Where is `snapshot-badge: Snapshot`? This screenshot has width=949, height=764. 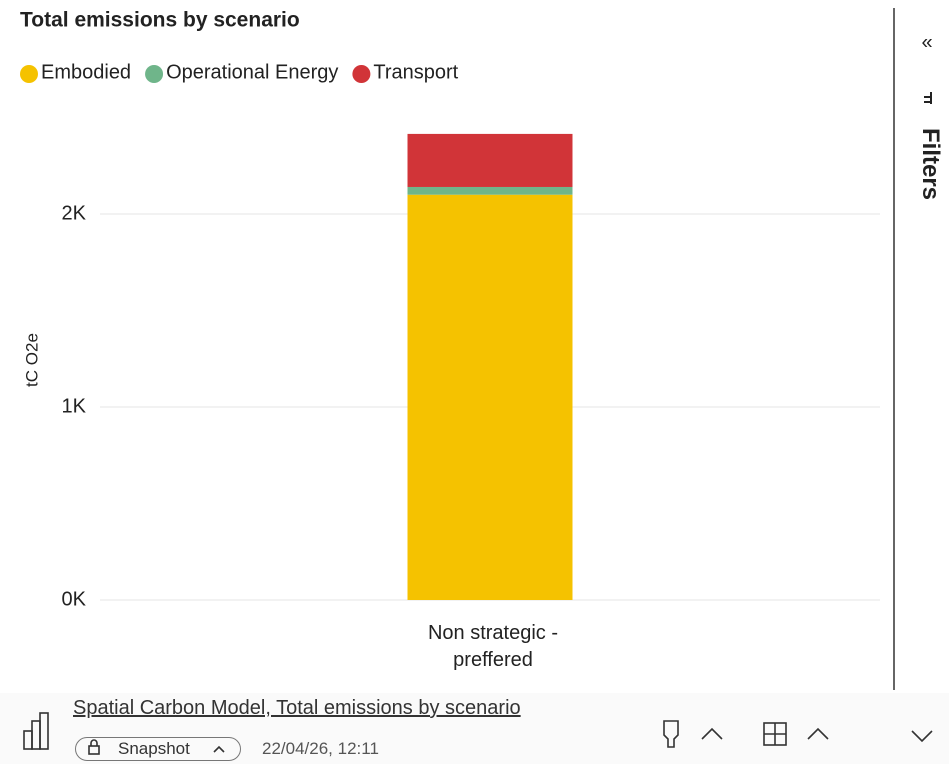 snapshot-badge: Snapshot is located at coordinates (158, 749).